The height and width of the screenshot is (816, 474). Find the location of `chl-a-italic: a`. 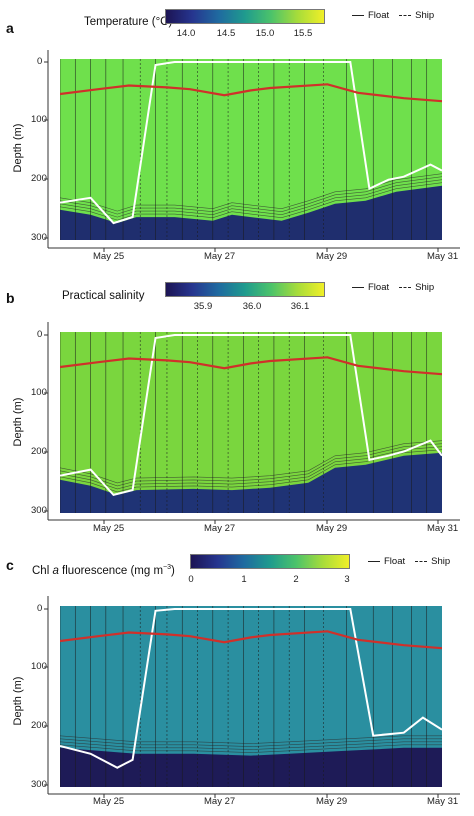

chl-a-italic: a is located at coordinates (55, 570).